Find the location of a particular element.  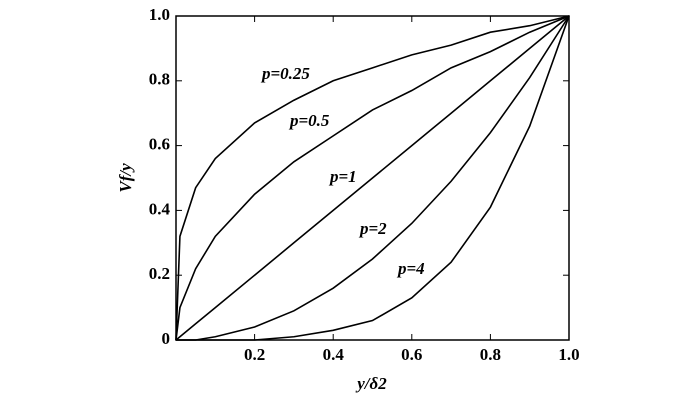

series-label: p=4 is located at coordinates (410, 268).